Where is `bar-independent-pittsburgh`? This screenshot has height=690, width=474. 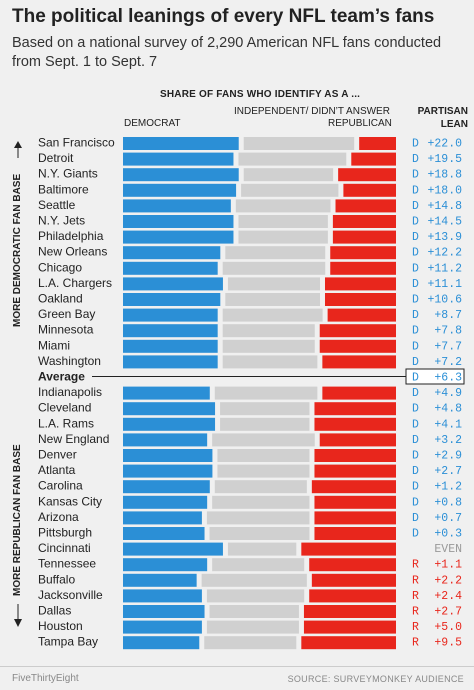
bar-independent-pittsburgh is located at coordinates (259, 533).